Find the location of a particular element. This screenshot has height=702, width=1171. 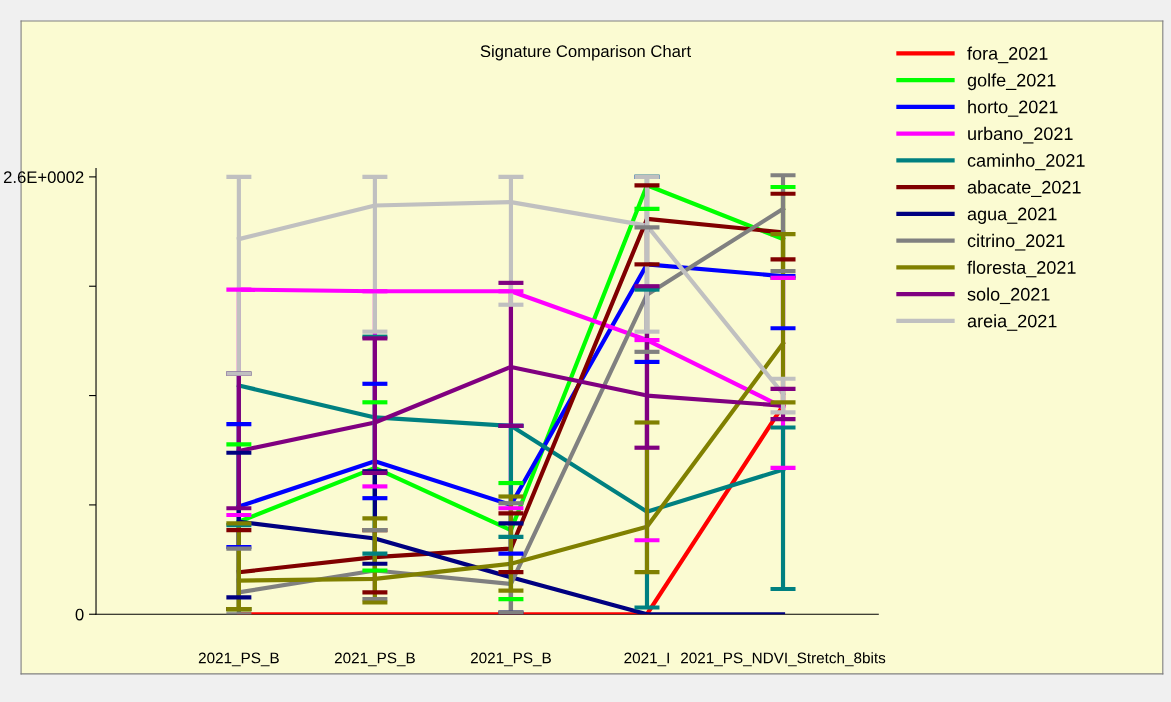

y-tick-label: 0 is located at coordinates (79, 614).